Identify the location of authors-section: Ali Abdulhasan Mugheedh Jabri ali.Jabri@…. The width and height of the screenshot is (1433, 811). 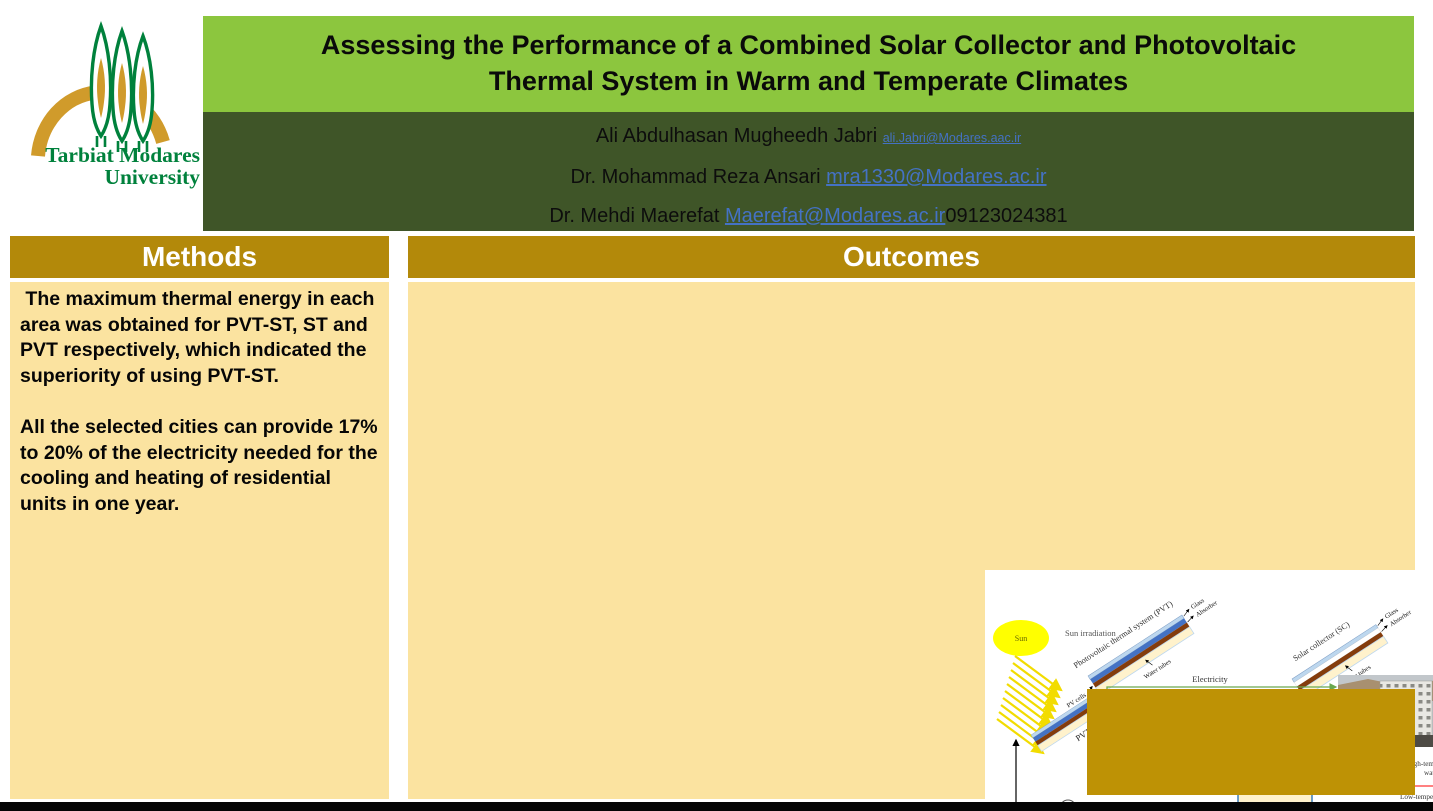
(808, 171).